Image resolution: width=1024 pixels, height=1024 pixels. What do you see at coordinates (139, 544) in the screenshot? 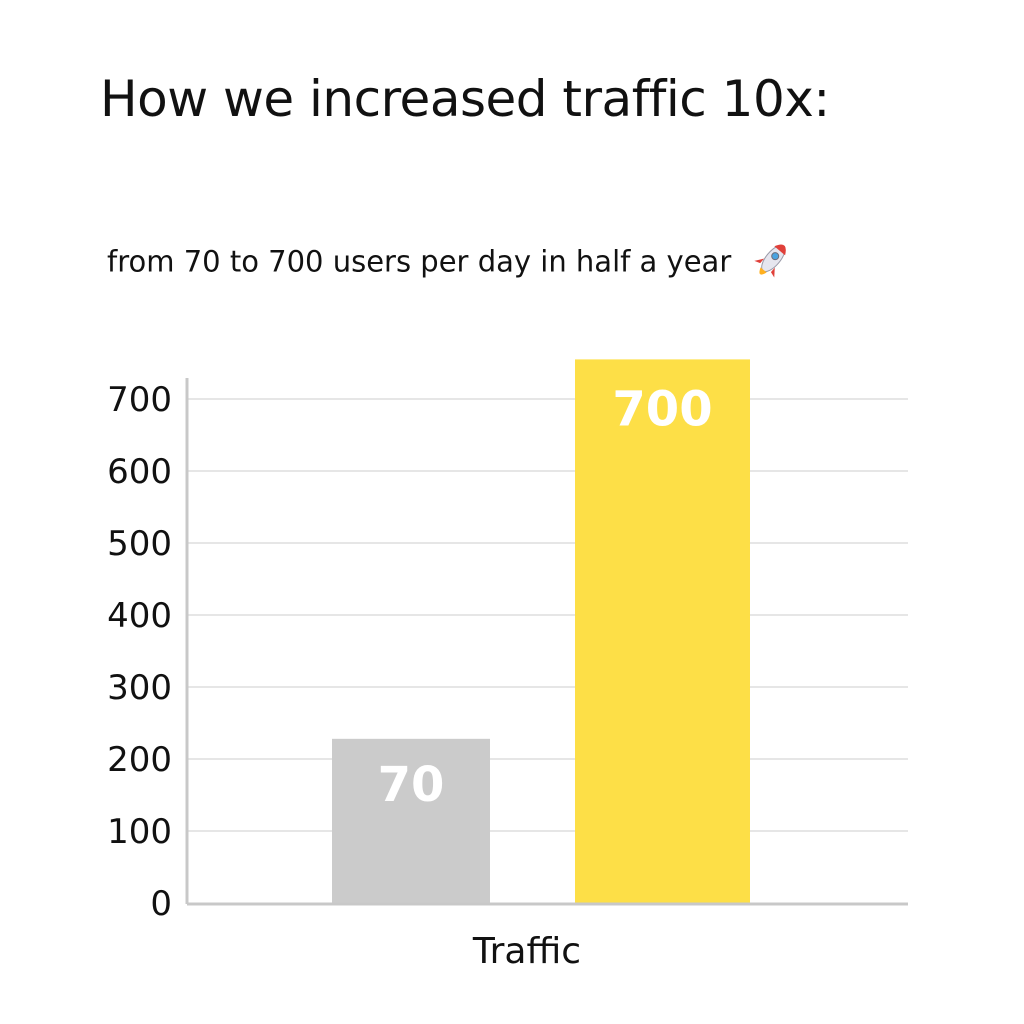
I see `y-tick-label: 500` at bounding box center [139, 544].